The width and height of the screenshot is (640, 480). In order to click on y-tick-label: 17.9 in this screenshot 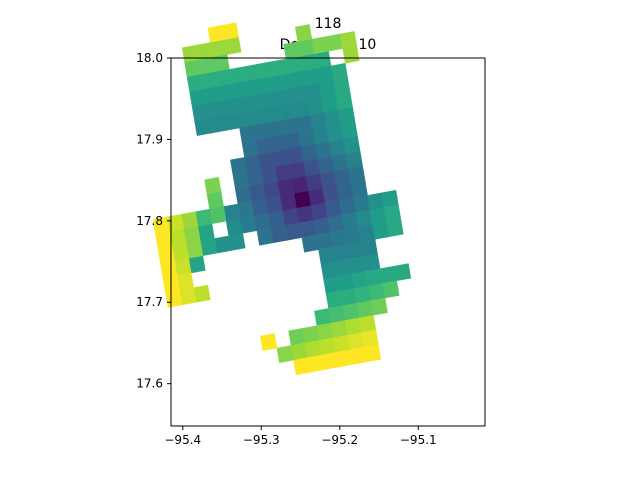, I will do `click(149, 139)`.